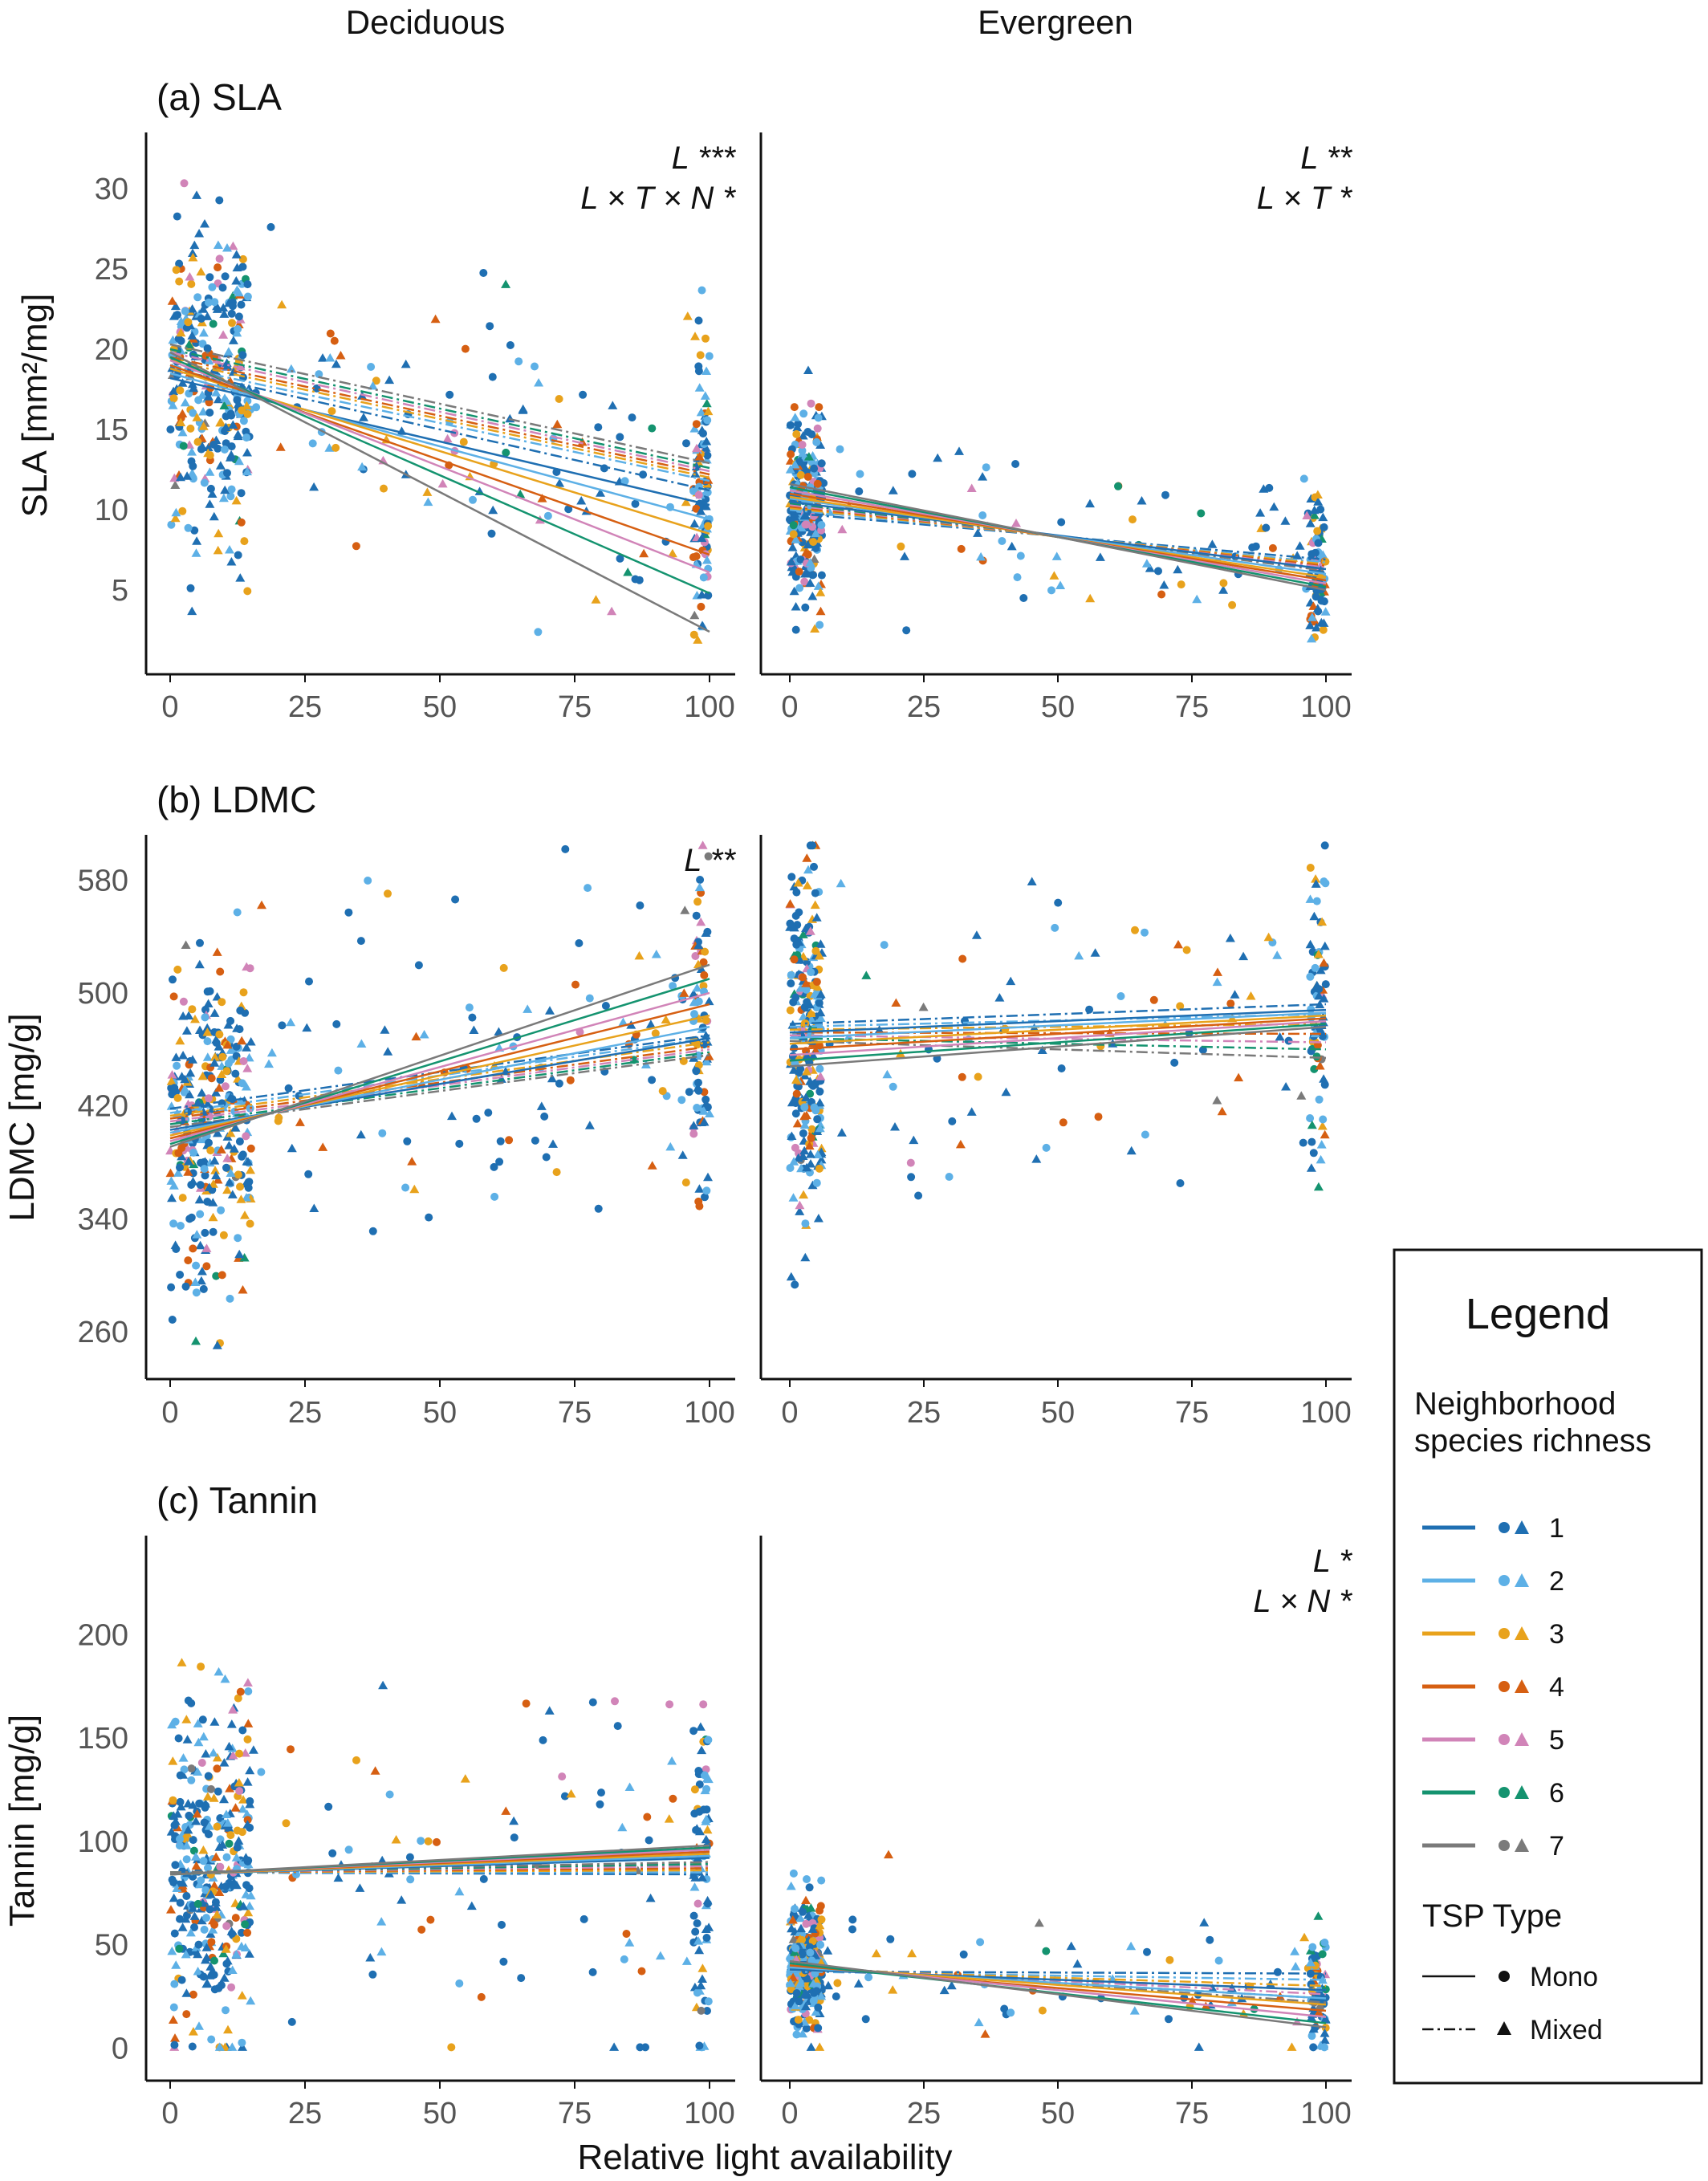  What do you see at coordinates (658, 198) in the screenshot?
I see `significance-label: L × T × N *` at bounding box center [658, 198].